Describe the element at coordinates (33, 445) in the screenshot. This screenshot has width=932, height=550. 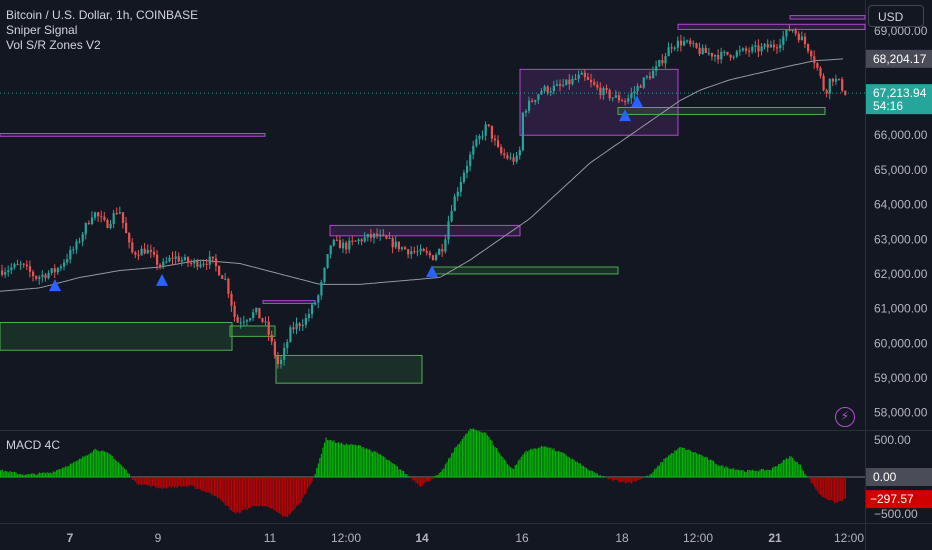
I see `macd-indicator-label: MACD 4C` at that location.